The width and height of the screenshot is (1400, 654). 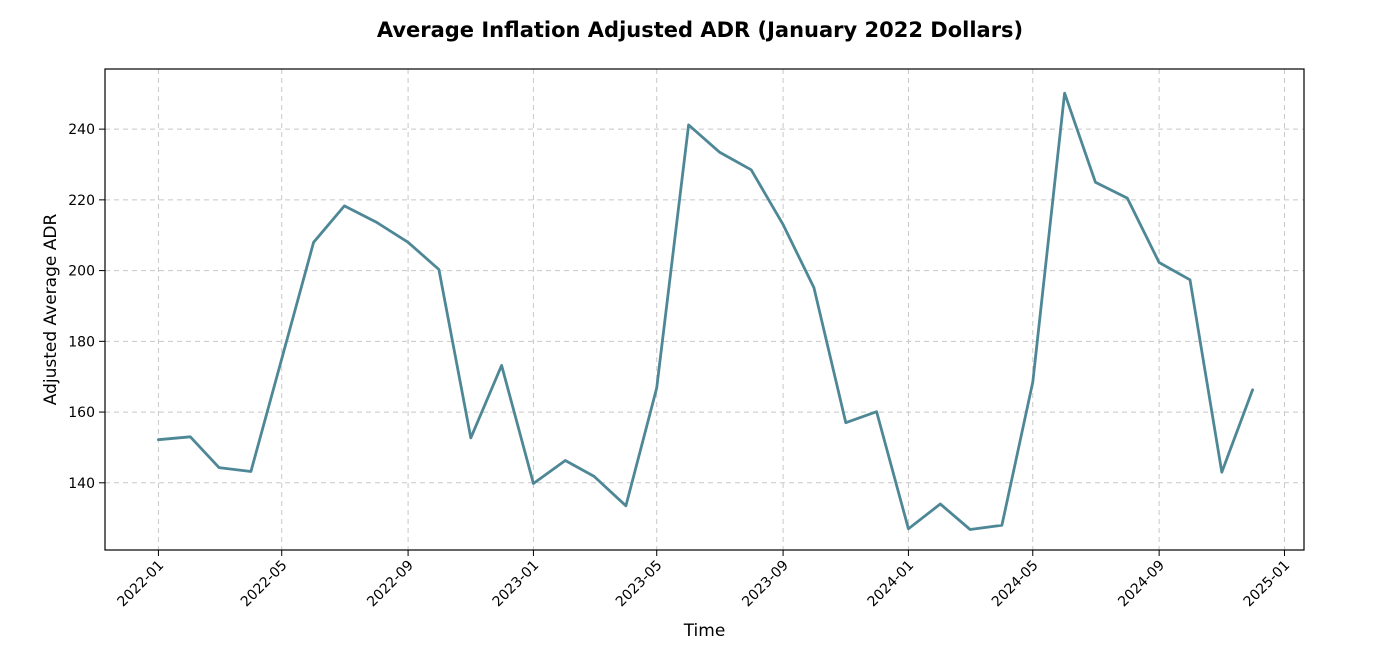 I want to click on y-tick-label: 220, so click(x=81, y=201).